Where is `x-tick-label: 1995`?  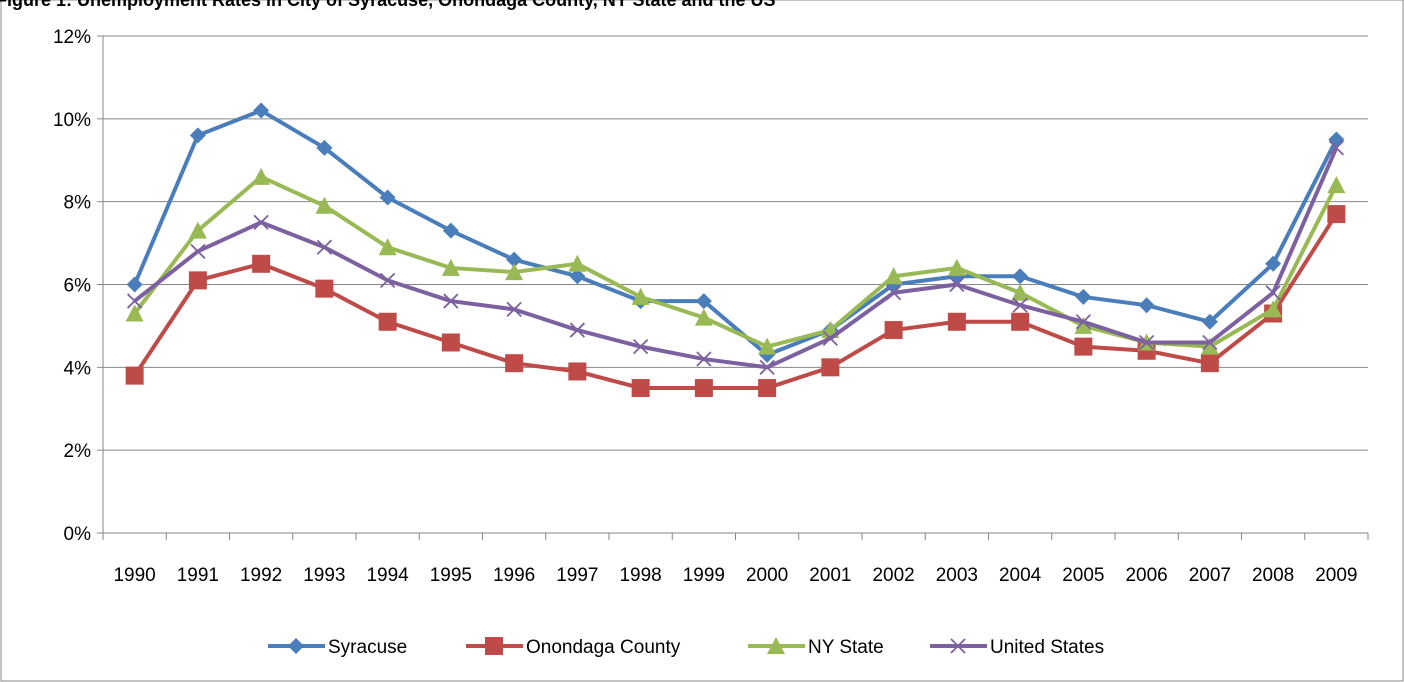
x-tick-label: 1995 is located at coordinates (451, 575).